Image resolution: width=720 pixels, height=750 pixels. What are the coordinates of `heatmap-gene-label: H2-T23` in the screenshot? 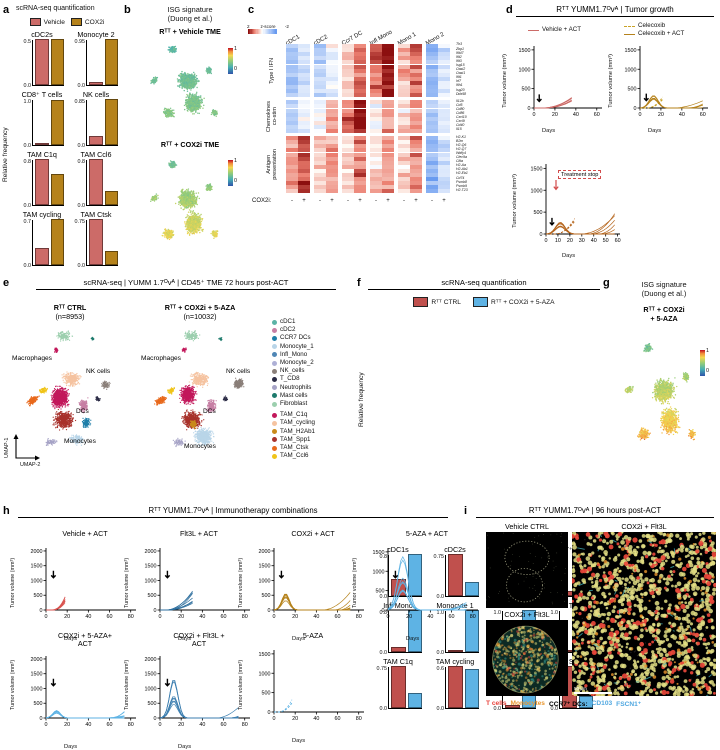 It's located at (462, 189).